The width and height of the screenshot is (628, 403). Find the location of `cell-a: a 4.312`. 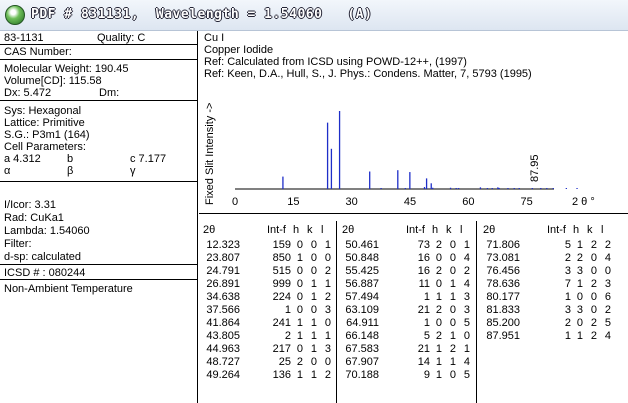

cell-a: a 4.312 is located at coordinates (22, 159).